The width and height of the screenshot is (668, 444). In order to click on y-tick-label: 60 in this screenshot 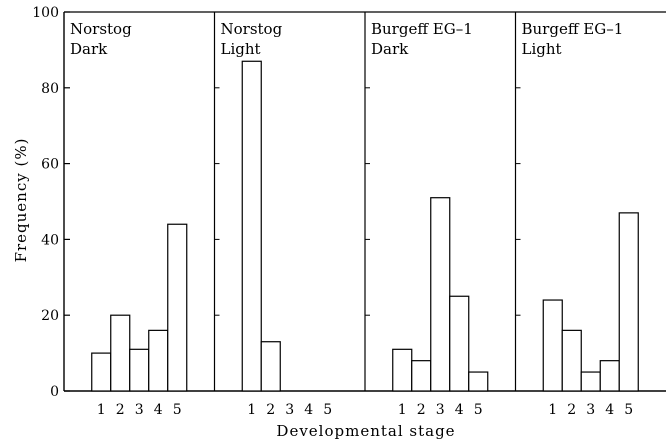, I will do `click(50, 165)`.